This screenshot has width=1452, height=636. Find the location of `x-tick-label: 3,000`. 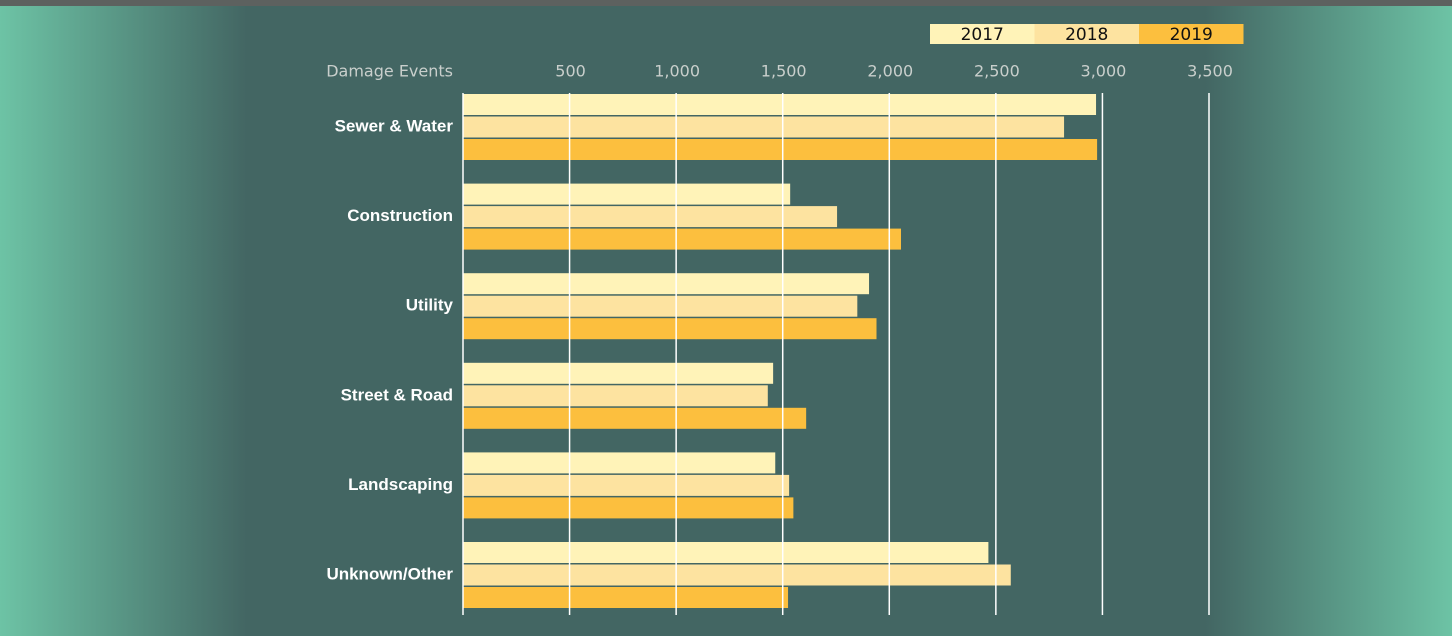

x-tick-label: 3,000 is located at coordinates (1104, 71).